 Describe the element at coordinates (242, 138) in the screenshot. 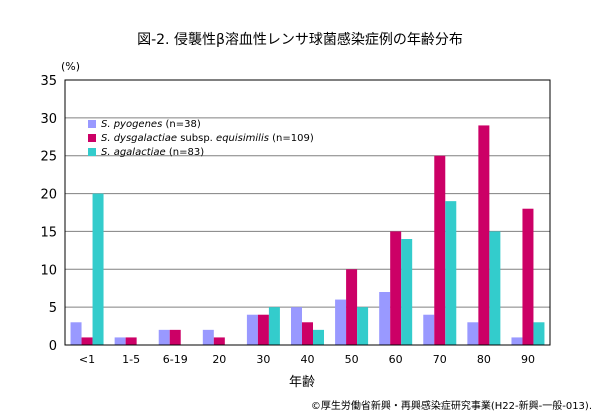

I see `legend-text-part: equisimilis` at that location.